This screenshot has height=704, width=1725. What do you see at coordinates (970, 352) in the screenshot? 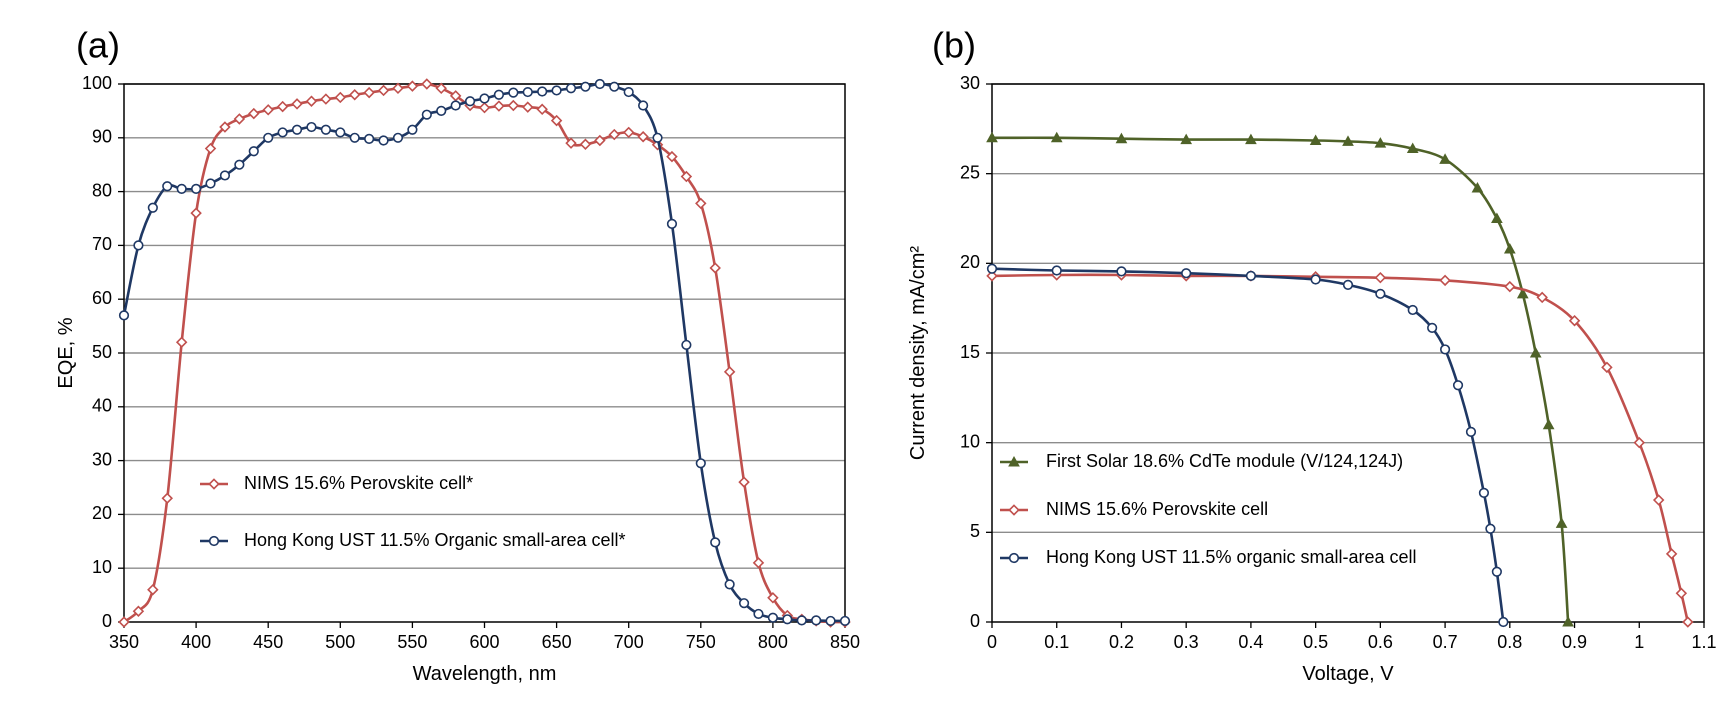
I see `y-tick-label: 15` at bounding box center [970, 352].